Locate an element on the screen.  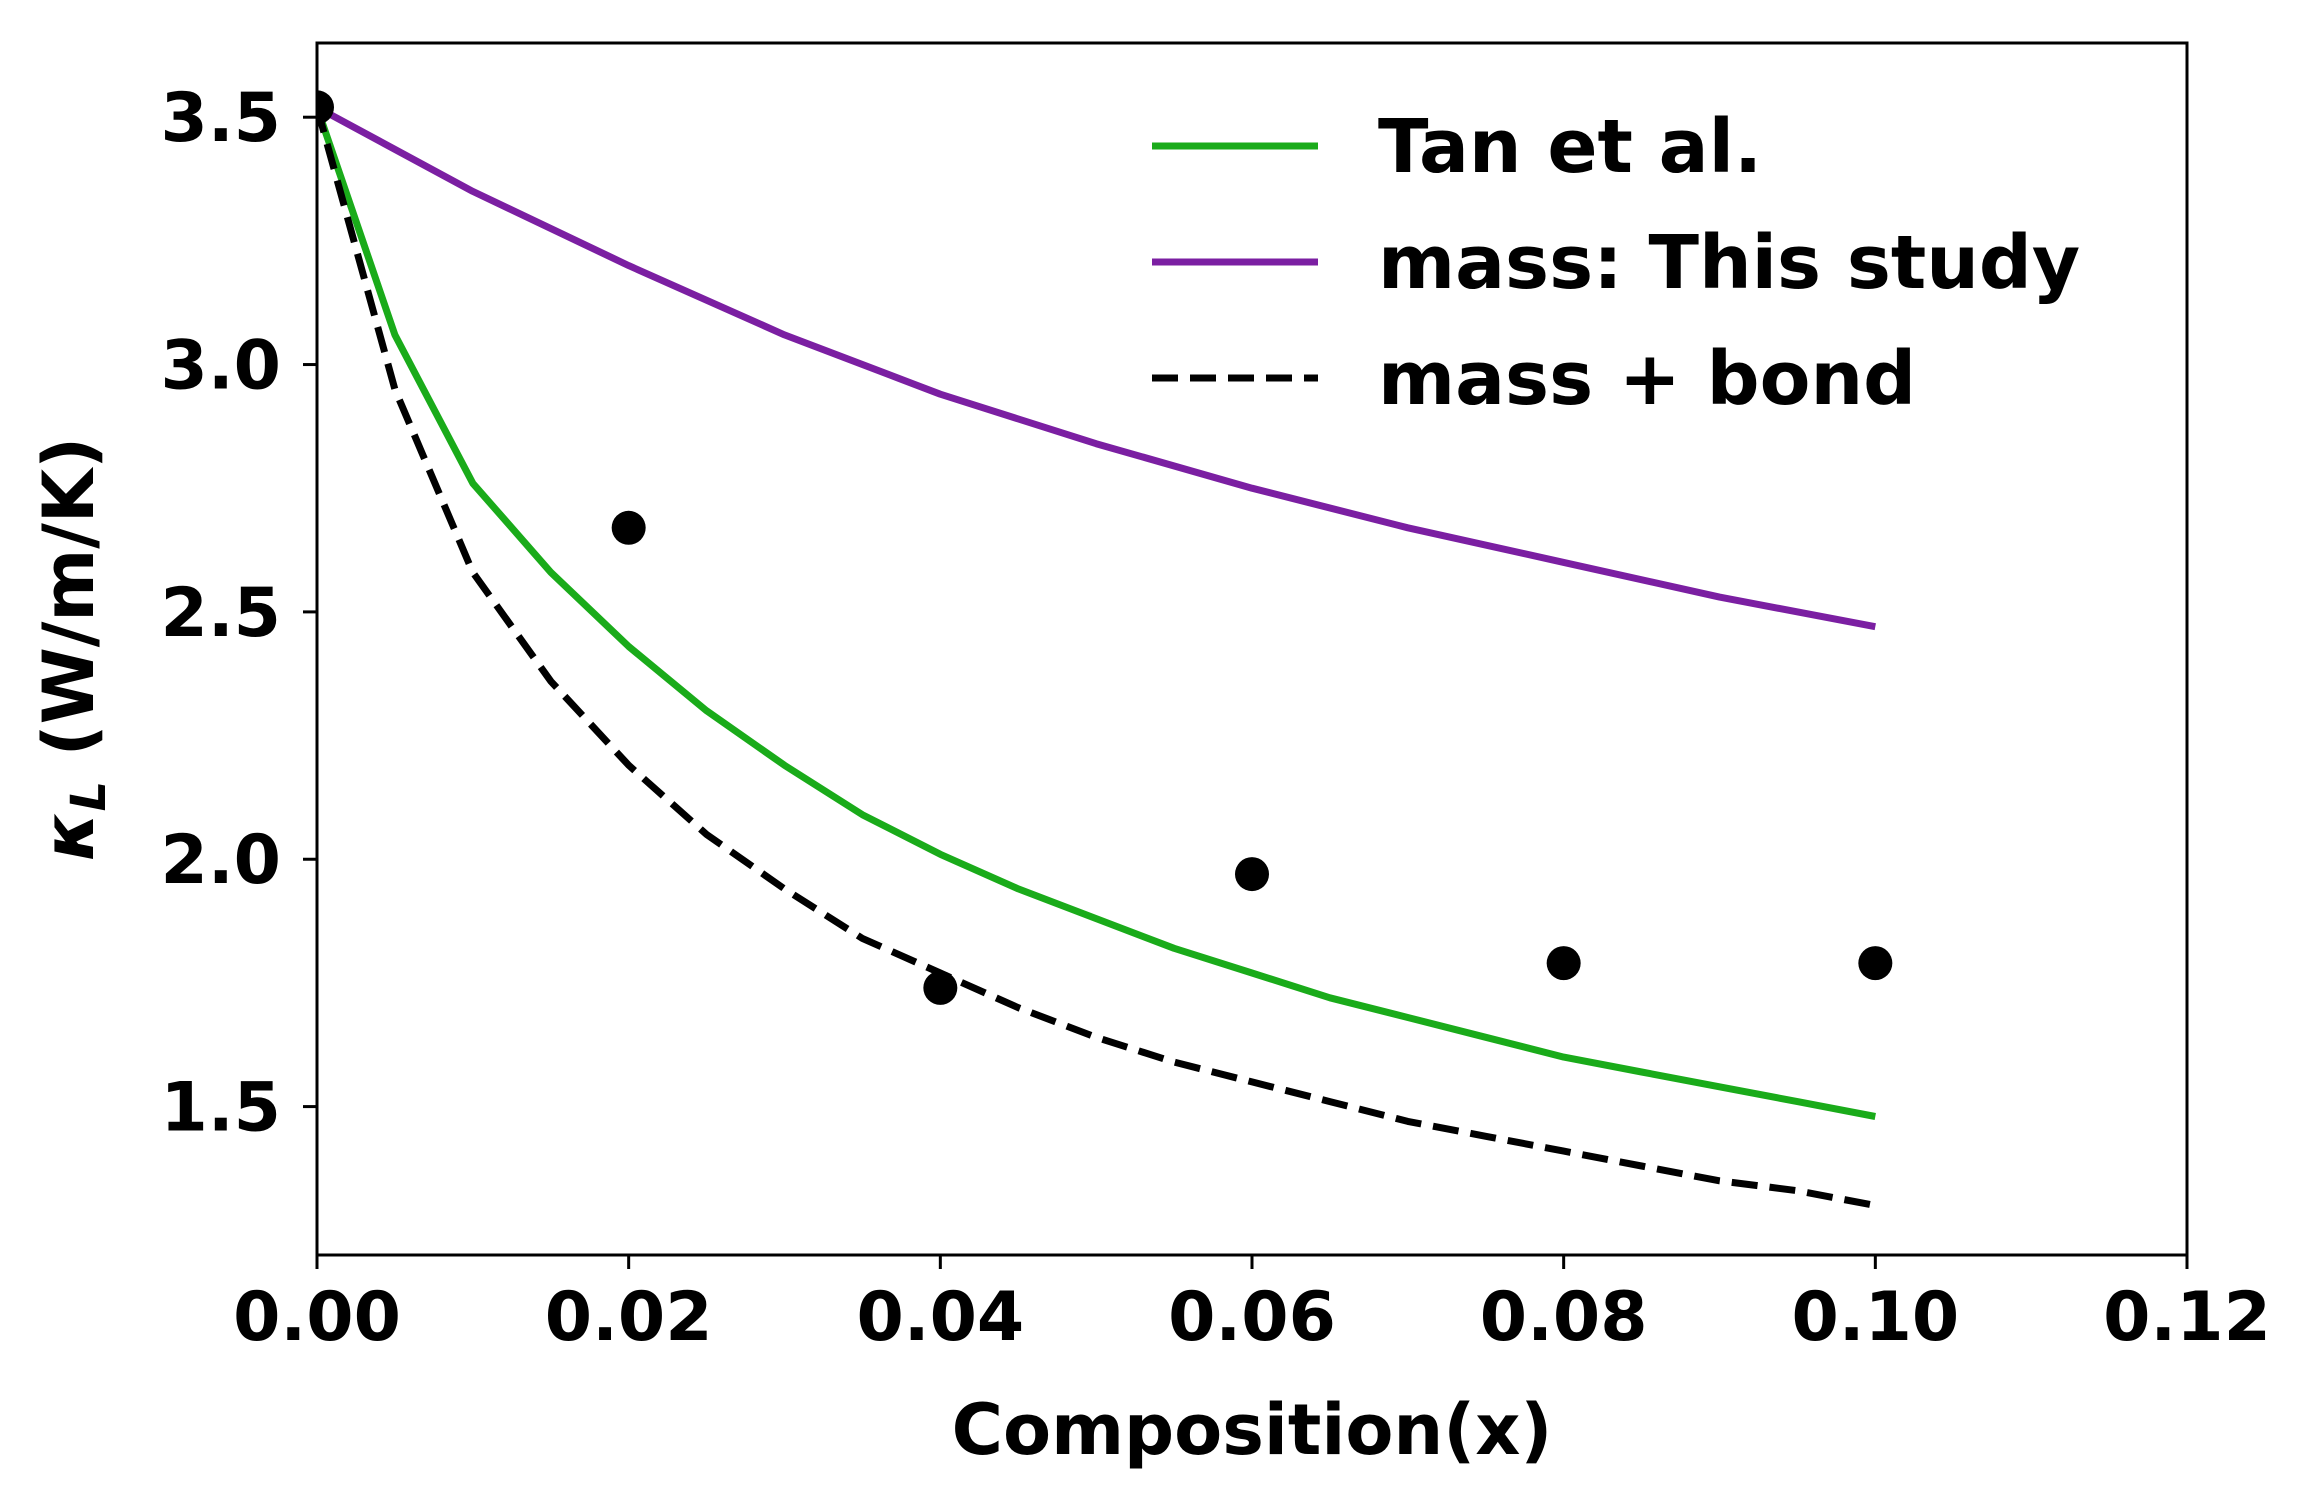
y-axis-label-symbol: κ is located at coordinates (69, 836).